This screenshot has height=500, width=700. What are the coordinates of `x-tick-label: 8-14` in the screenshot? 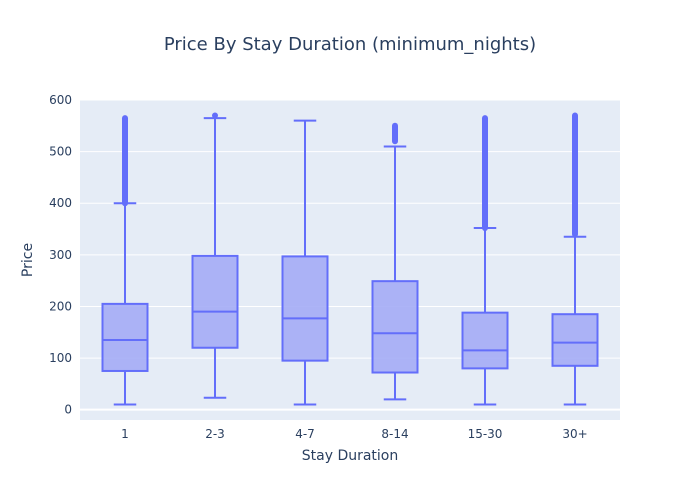 It's located at (394, 434).